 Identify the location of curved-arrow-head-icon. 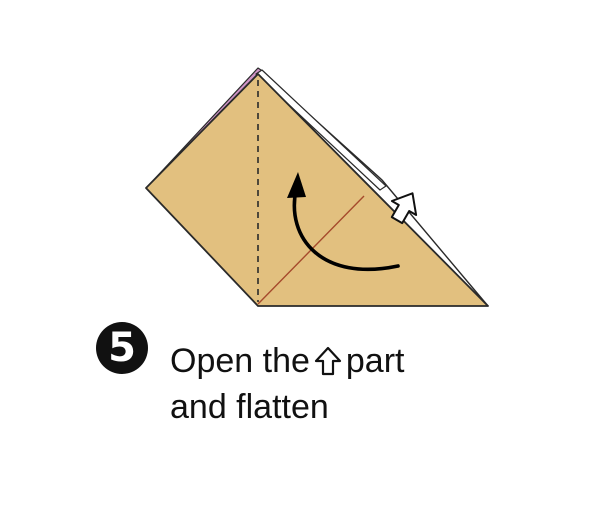
(296, 185).